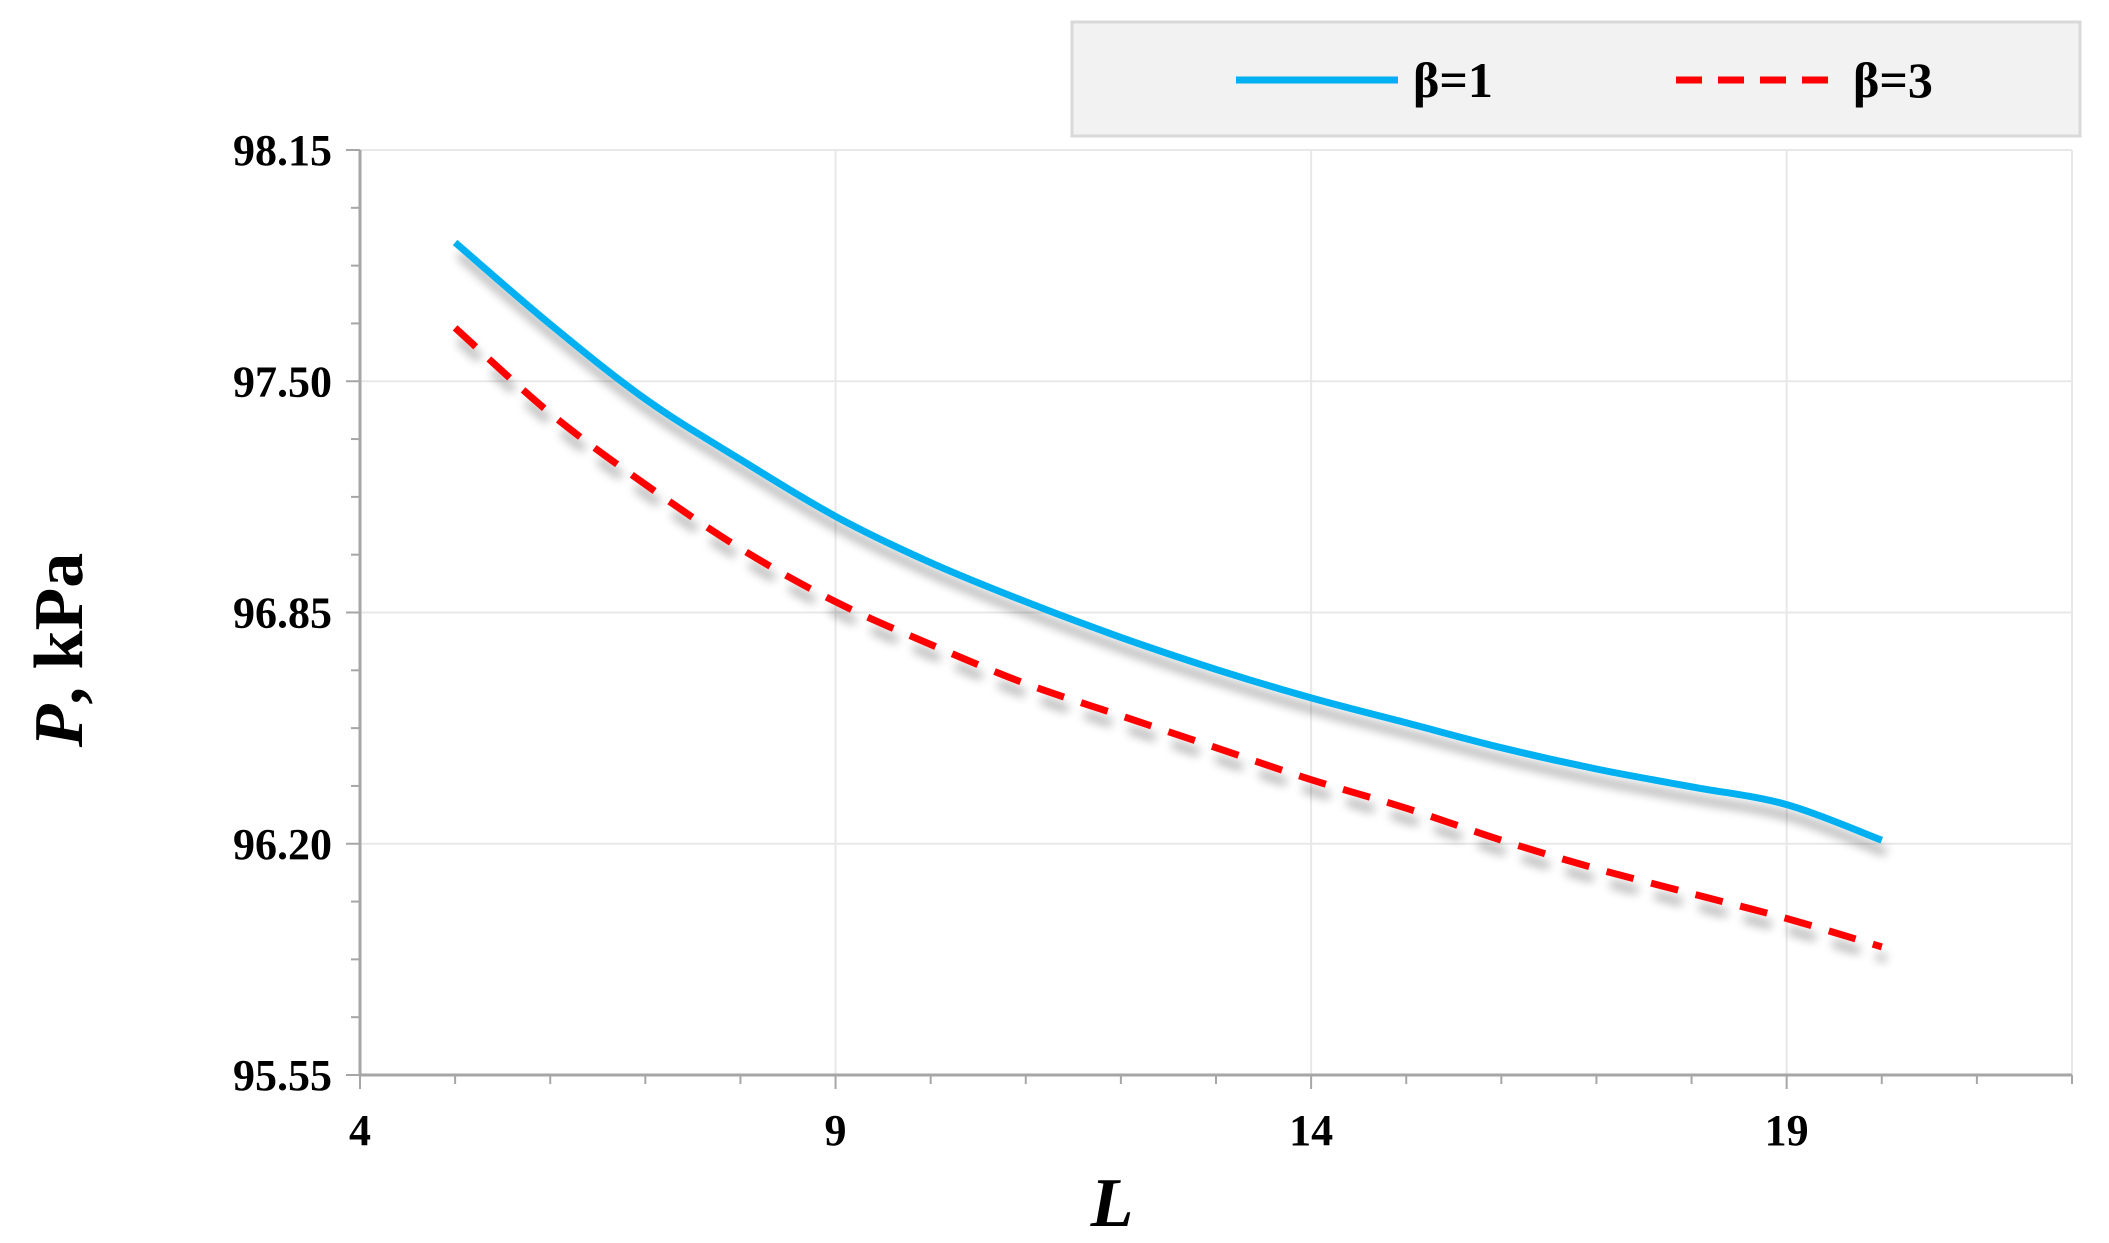 The width and height of the screenshot is (2109, 1243). What do you see at coordinates (1787, 1130) in the screenshot?
I see `x-tick-label: 19` at bounding box center [1787, 1130].